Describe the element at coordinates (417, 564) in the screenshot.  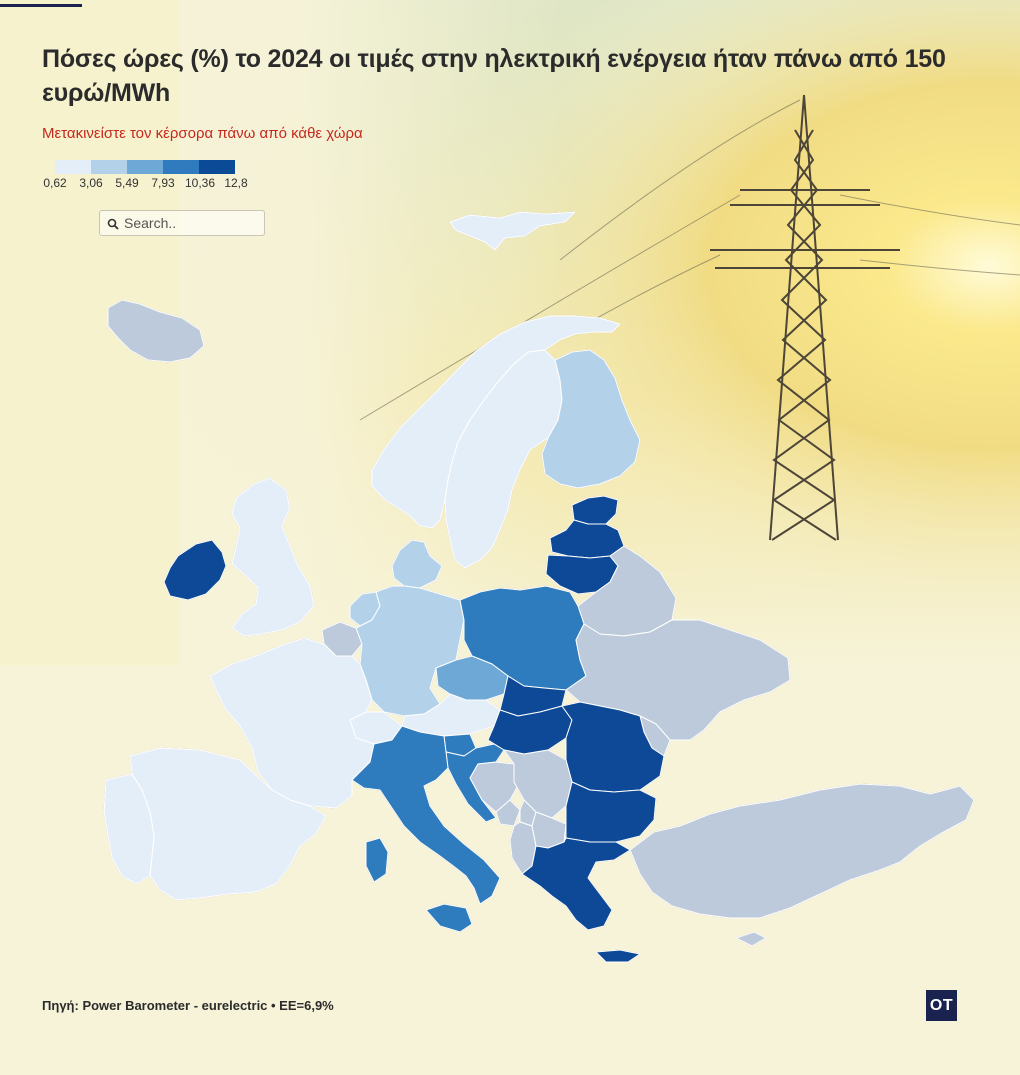
I see `country-denmark` at that location.